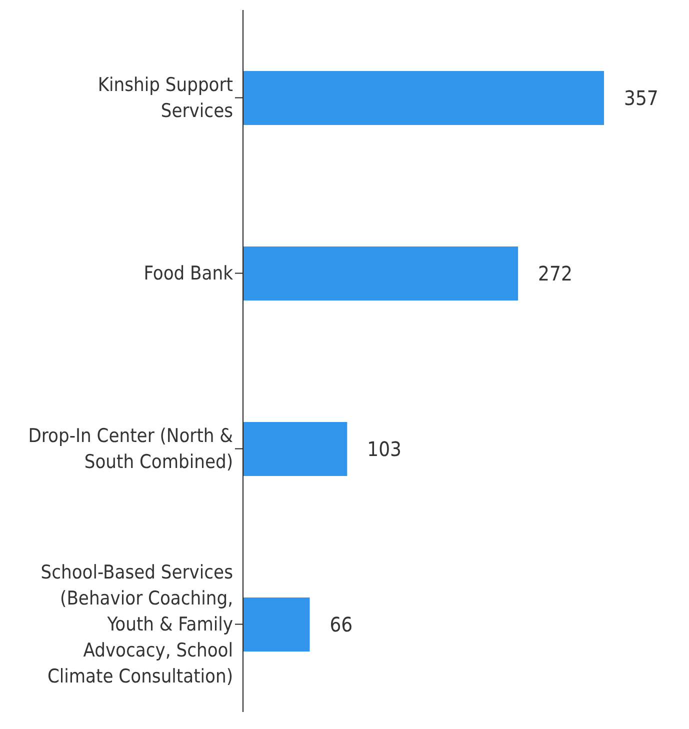 This screenshot has width=689, height=729. Describe the element at coordinates (341, 624) in the screenshot. I see `data-label: 66` at that location.